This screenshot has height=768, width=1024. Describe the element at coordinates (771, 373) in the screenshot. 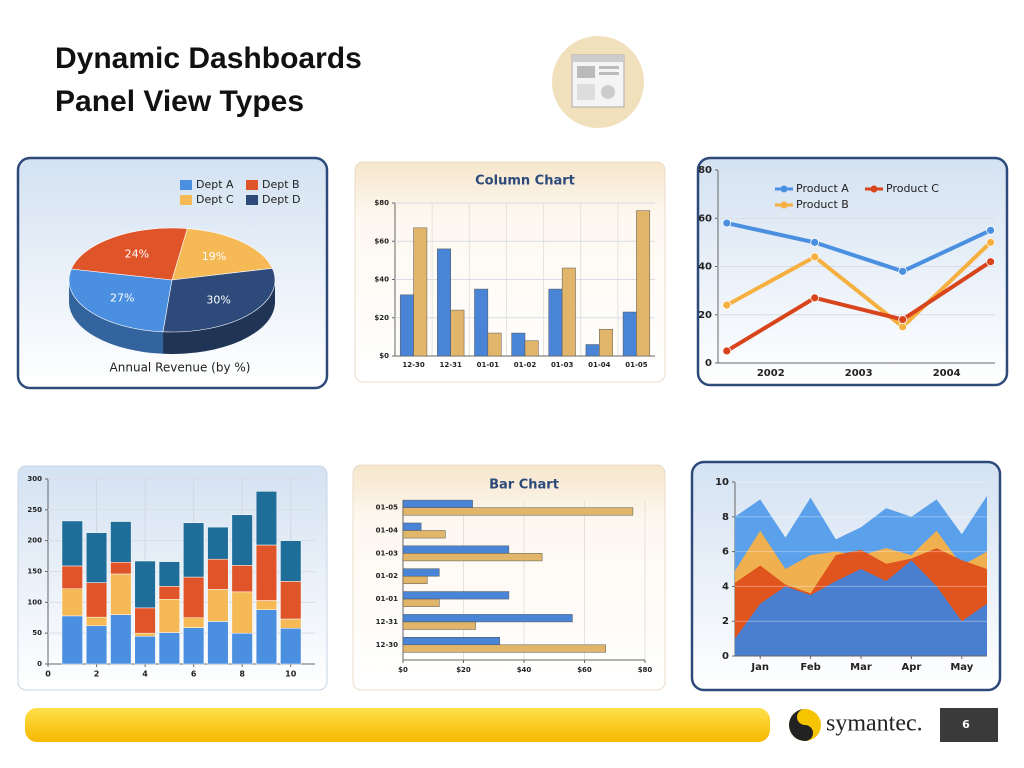

I see `x-tick-label: 2002` at that location.